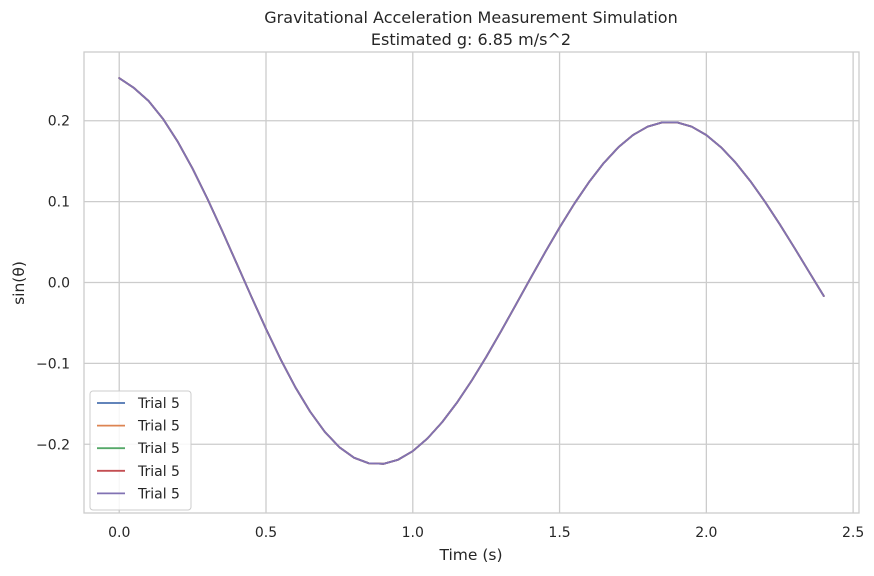  I want to click on y-axis-label: sin(θ), so click(19, 283).